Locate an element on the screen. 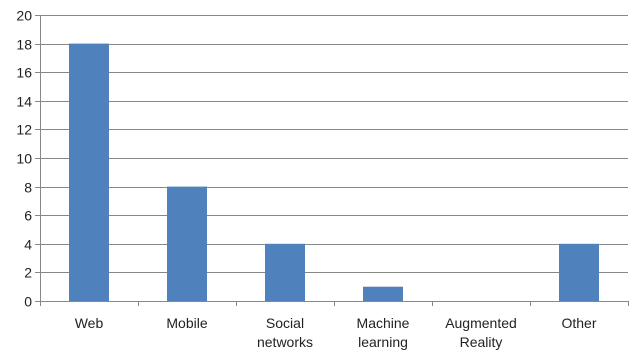 The image size is (636, 357). y-tick-label: 8 is located at coordinates (28, 188).